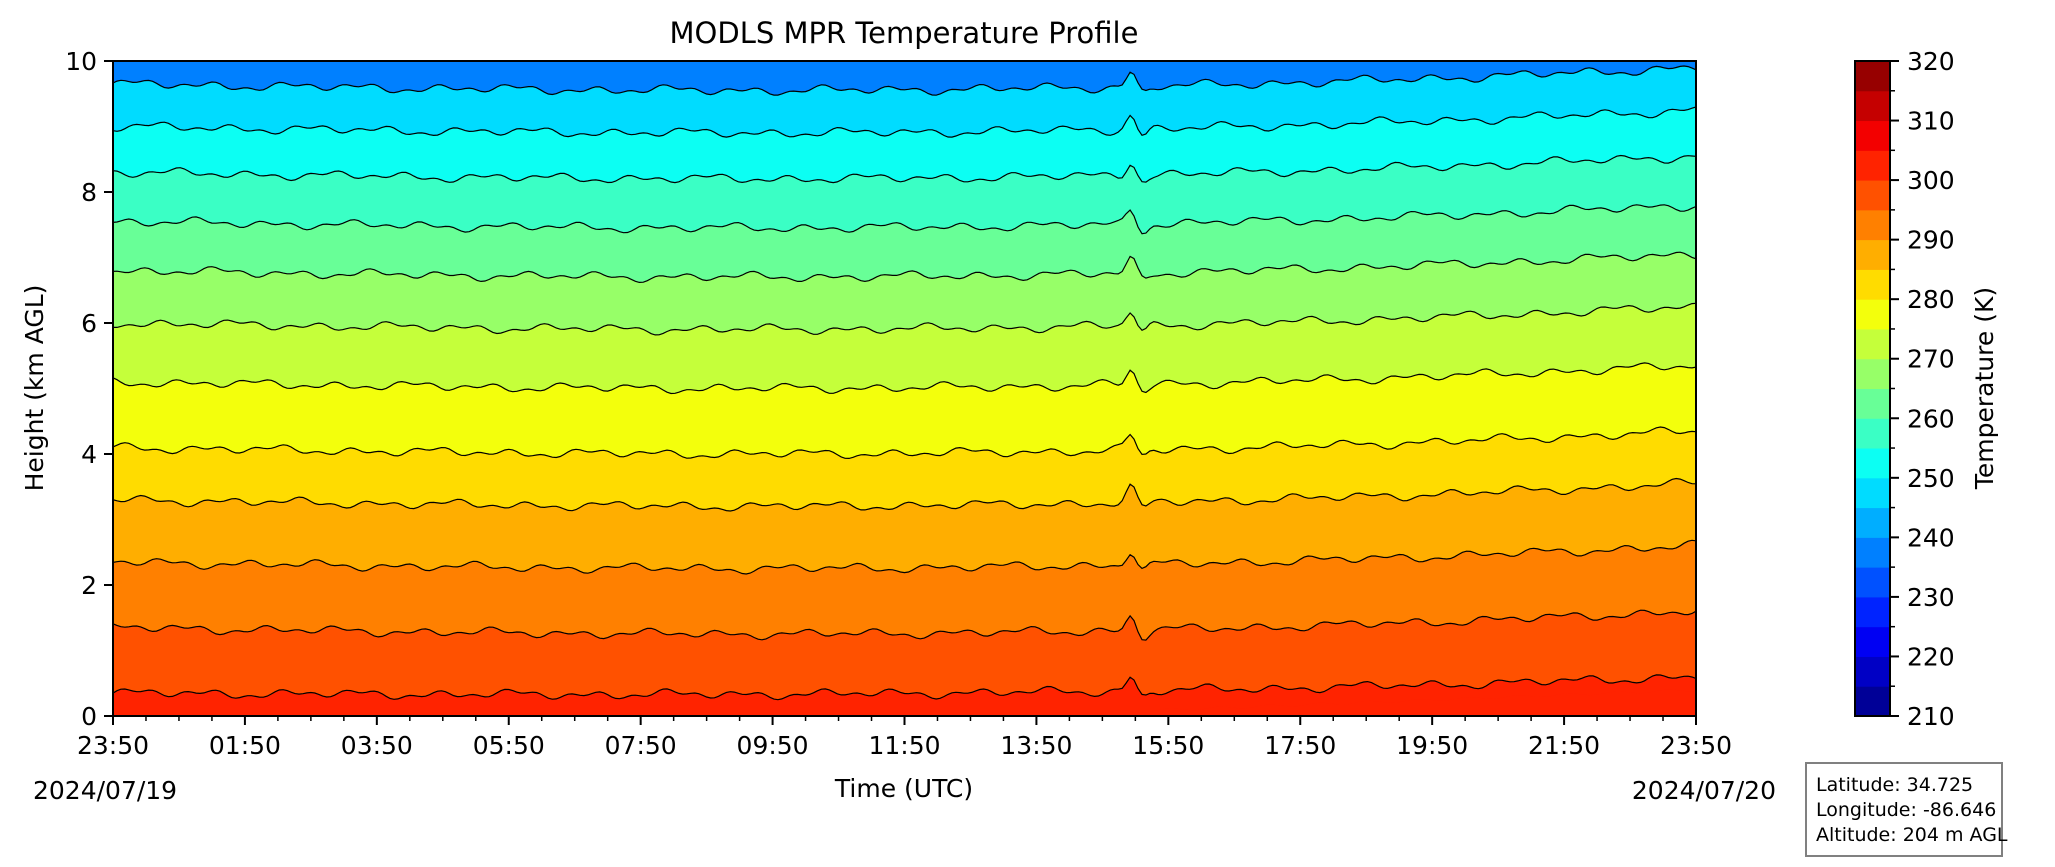 The width and height of the screenshot is (2055, 867). I want to click on y-tick-label: 0, so click(89, 716).